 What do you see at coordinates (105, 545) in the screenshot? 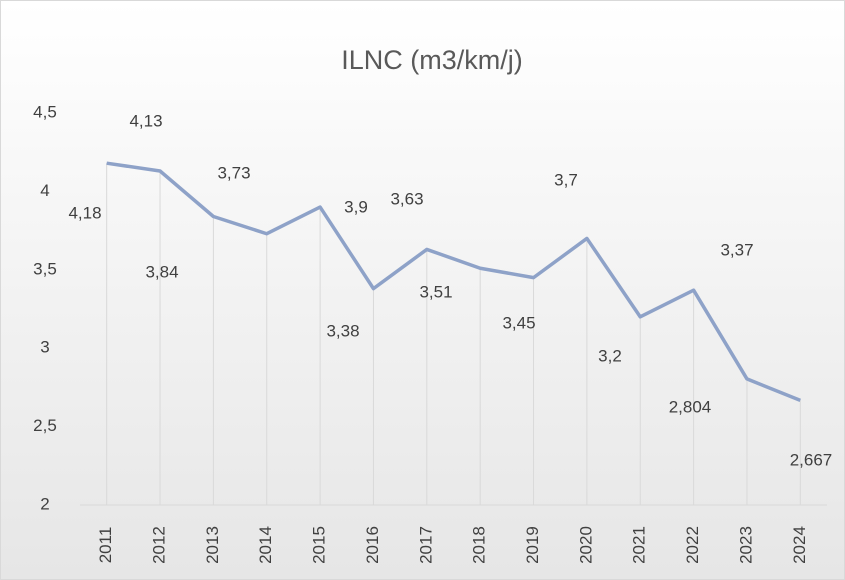
I see `x-tick-label: 2011` at bounding box center [105, 545].